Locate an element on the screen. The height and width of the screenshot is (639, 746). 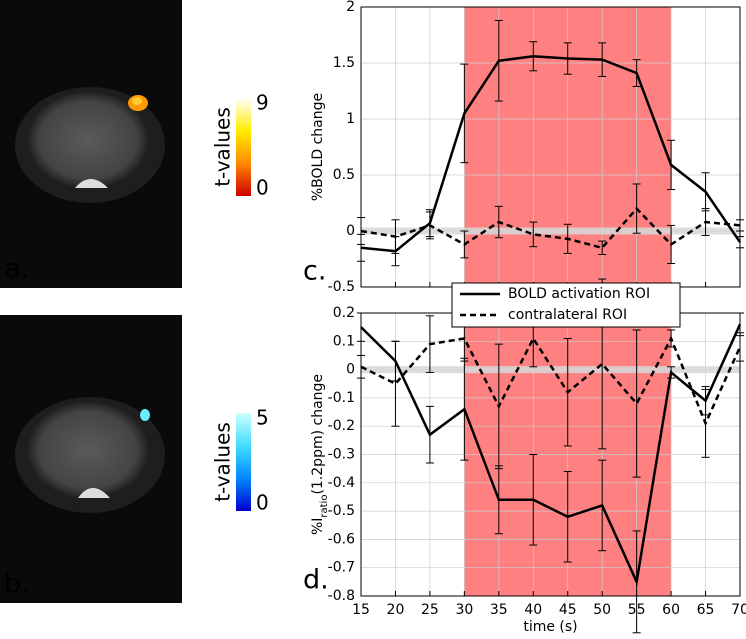
y-tick-label: -0.6 is located at coordinates (341, 539).